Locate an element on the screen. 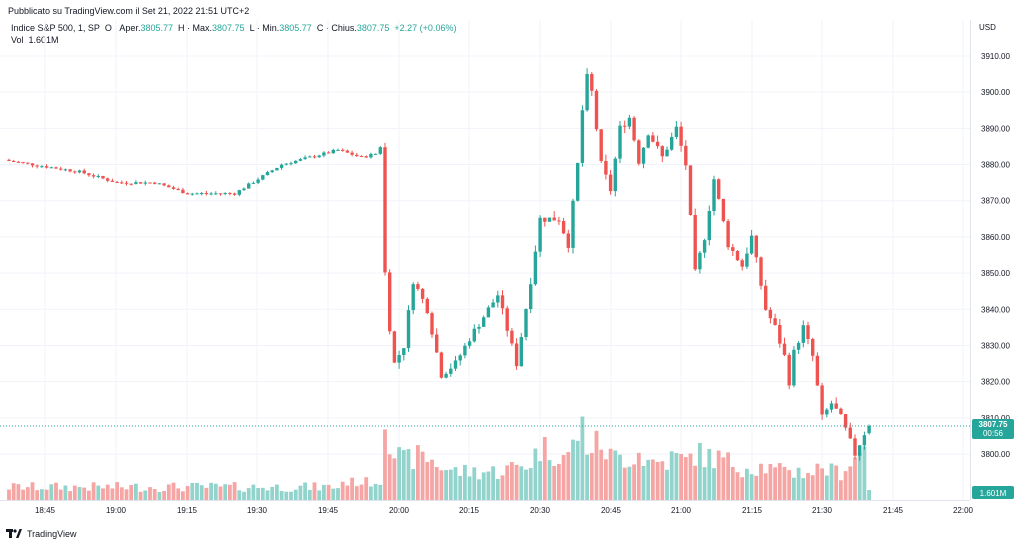  open-label: O · Aper. is located at coordinates (122, 28).